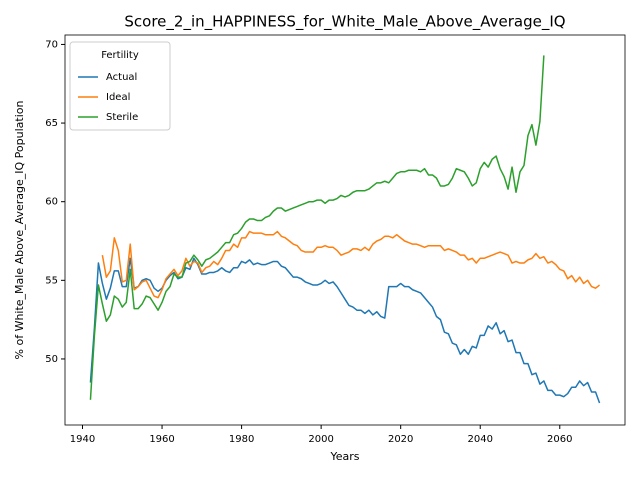 The height and width of the screenshot is (480, 640). Describe the element at coordinates (51, 123) in the screenshot. I see `y-tick-label: 65` at that location.